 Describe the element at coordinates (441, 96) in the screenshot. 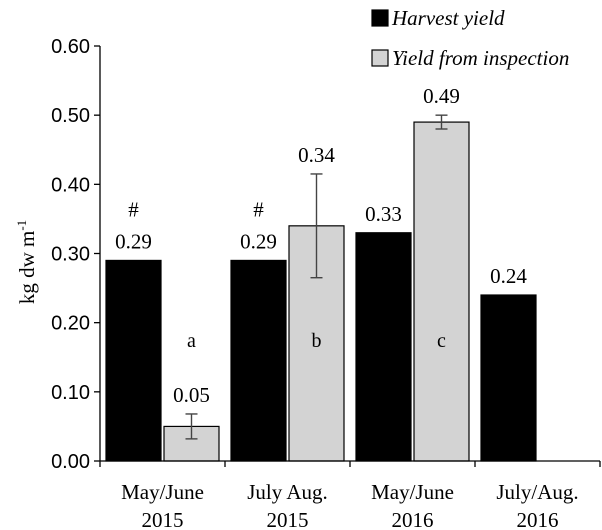

I see `data-label: 0.49` at that location.